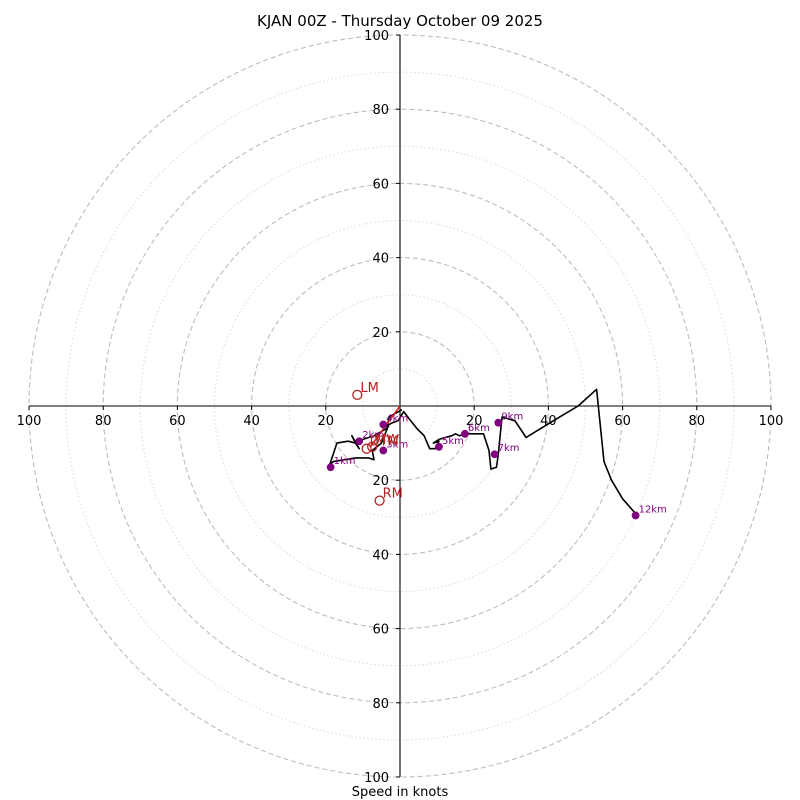  I want to click on height-marker-6km, so click(465, 433).